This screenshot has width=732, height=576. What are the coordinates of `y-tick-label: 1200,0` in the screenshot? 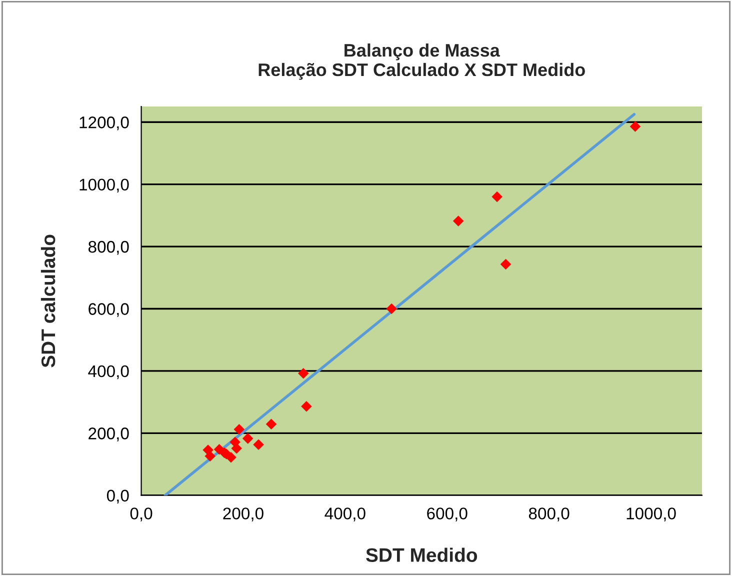 It's located at (104, 123).